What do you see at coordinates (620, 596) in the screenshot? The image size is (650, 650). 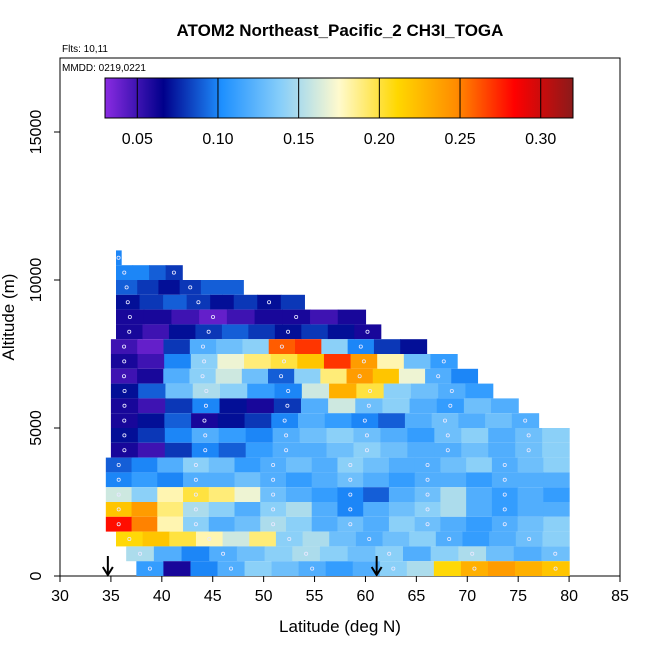 I see `x-tick-label: 85` at bounding box center [620, 596].